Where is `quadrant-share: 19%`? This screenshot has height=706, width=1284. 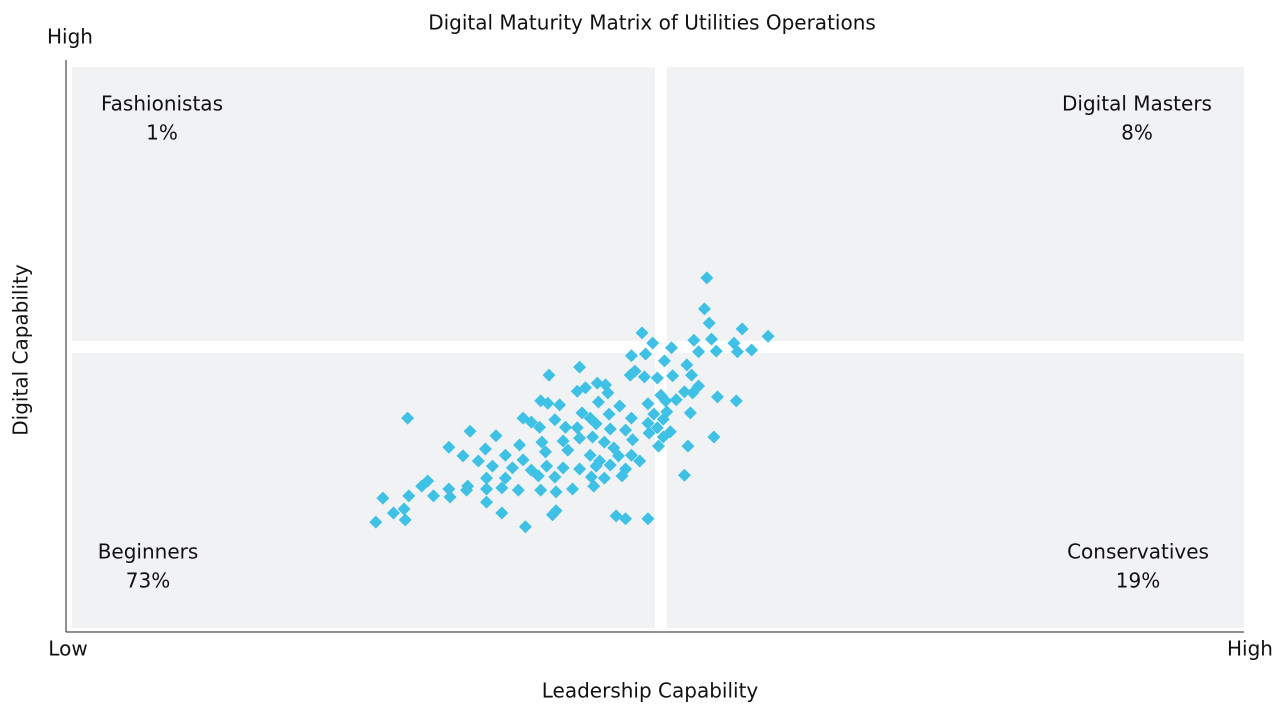 quadrant-share: 19% is located at coordinates (1138, 581).